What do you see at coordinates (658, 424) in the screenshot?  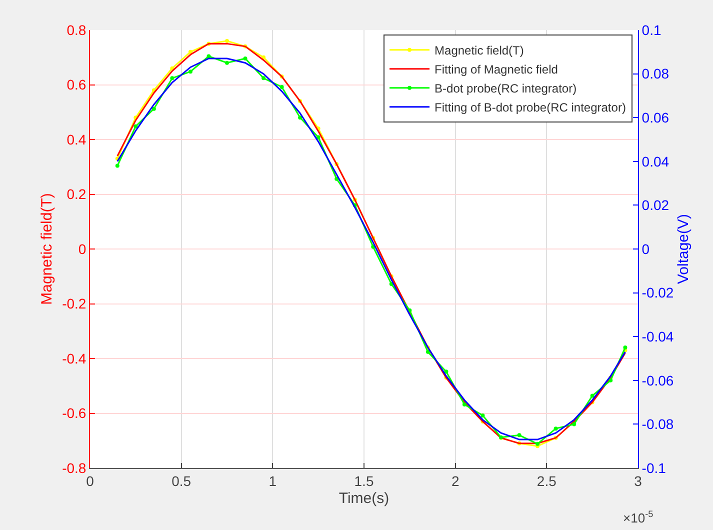 I see `y2-tick-label: -0.08` at bounding box center [658, 424].